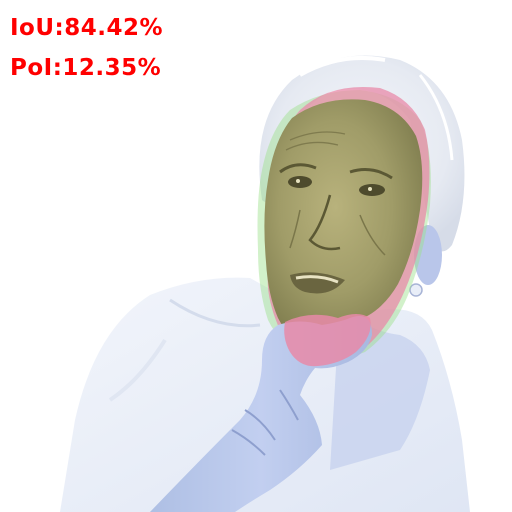 The image size is (512, 512). Describe the element at coordinates (87, 28) in the screenshot. I see `iou-score-label: IoU:84.42%` at that location.